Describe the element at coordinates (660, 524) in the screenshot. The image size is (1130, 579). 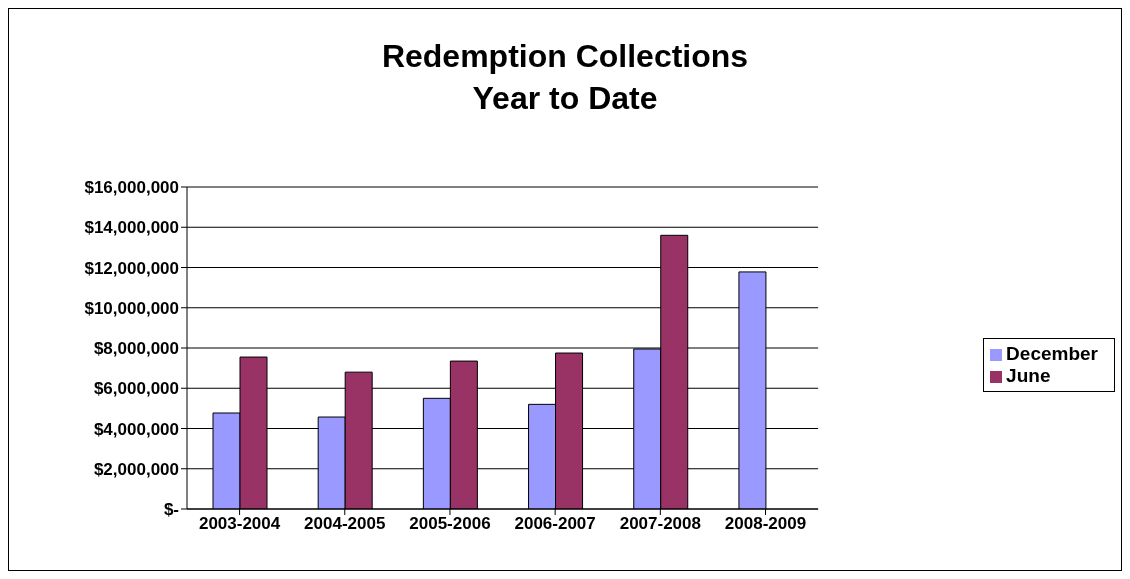
I see `x-tick-label: 2007-2008` at that location.